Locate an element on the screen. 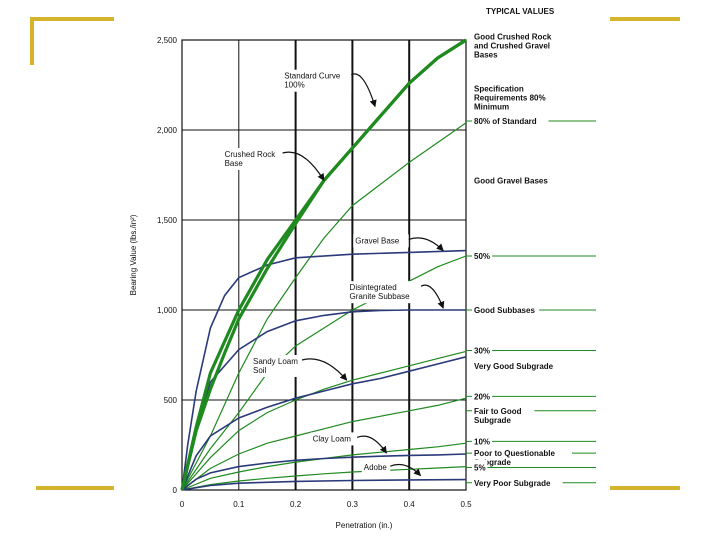 This screenshot has height=540, width=720. typical-value-label: Fair to Good Subgrade is located at coordinates (498, 416).